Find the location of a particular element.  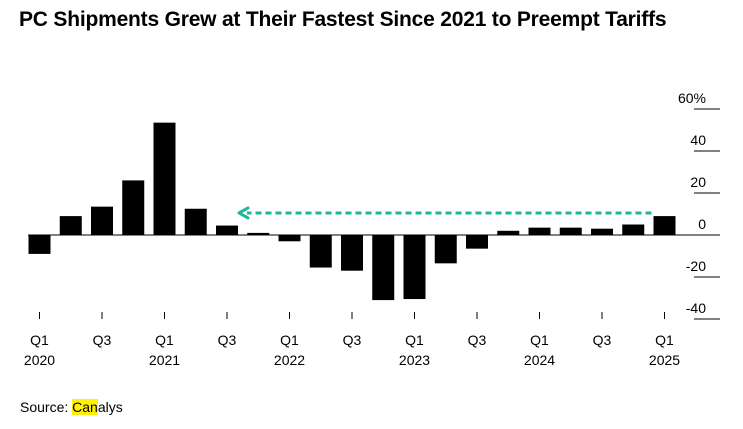

arrow-head is located at coordinates (243, 213).